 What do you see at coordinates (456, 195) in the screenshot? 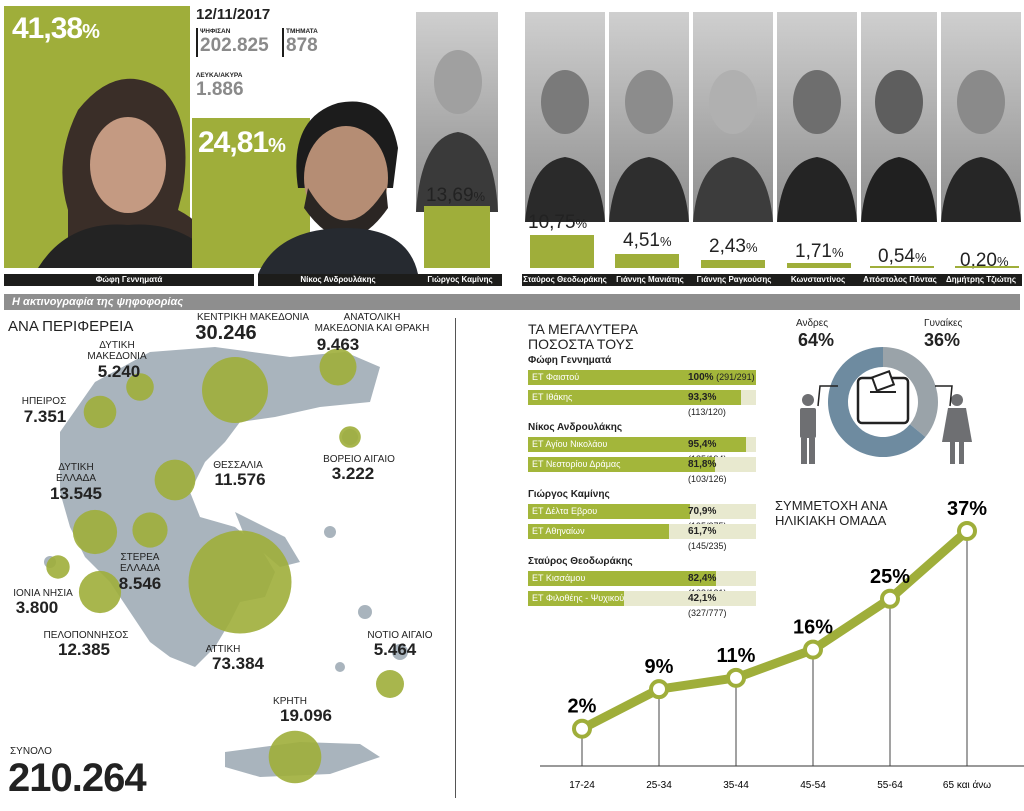
I see `candidate-pct-kaminis: 13,69%` at bounding box center [456, 195].